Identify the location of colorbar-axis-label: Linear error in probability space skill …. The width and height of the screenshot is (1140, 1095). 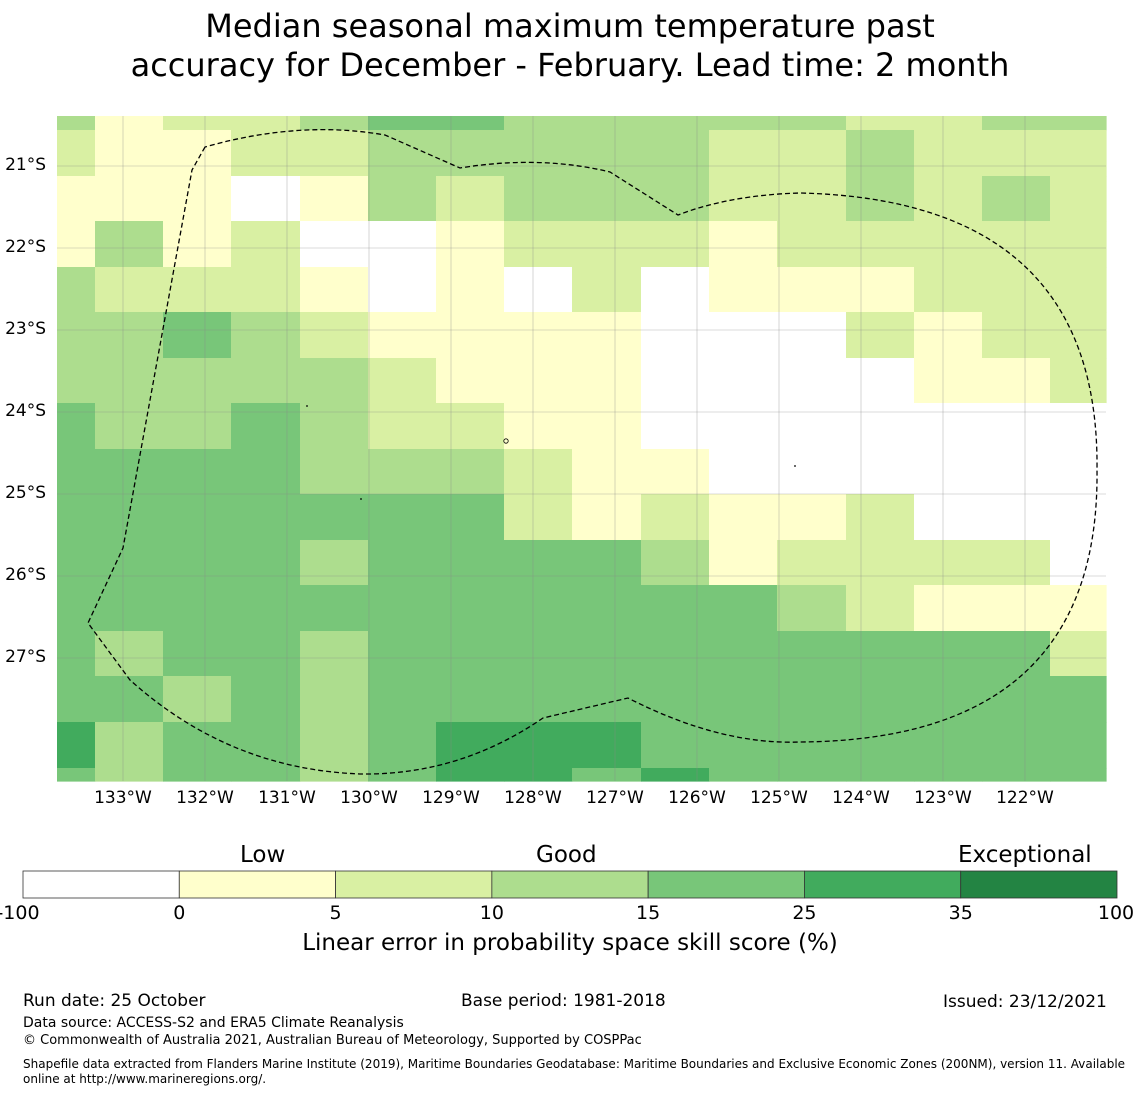
(570, 943).